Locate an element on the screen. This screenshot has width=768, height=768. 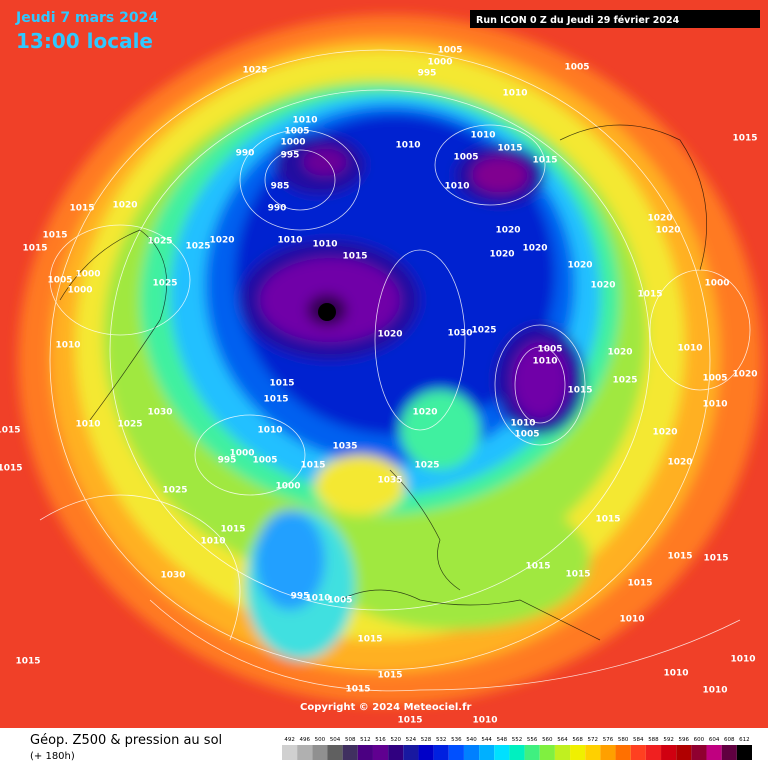
legend-level: 556 is located at coordinates (532, 740).